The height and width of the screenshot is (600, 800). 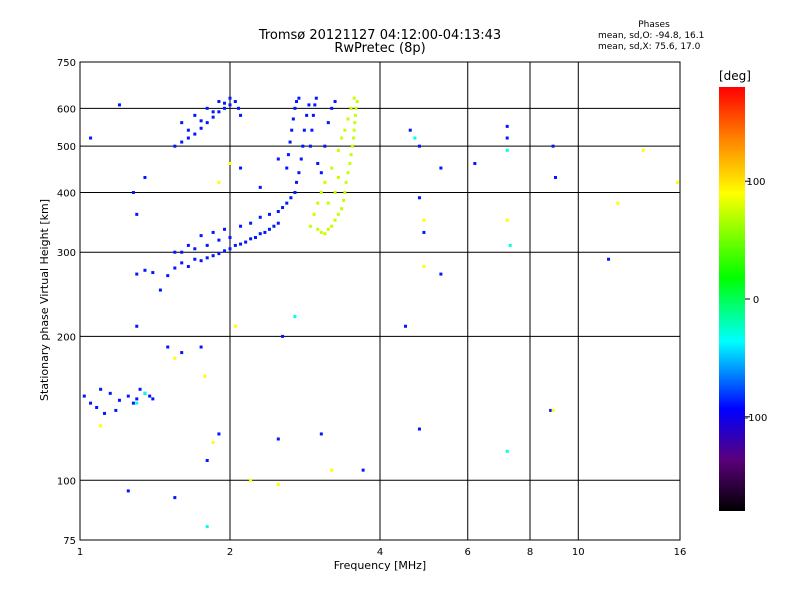 What do you see at coordinates (732, 299) in the screenshot?
I see `colorbar` at bounding box center [732, 299].